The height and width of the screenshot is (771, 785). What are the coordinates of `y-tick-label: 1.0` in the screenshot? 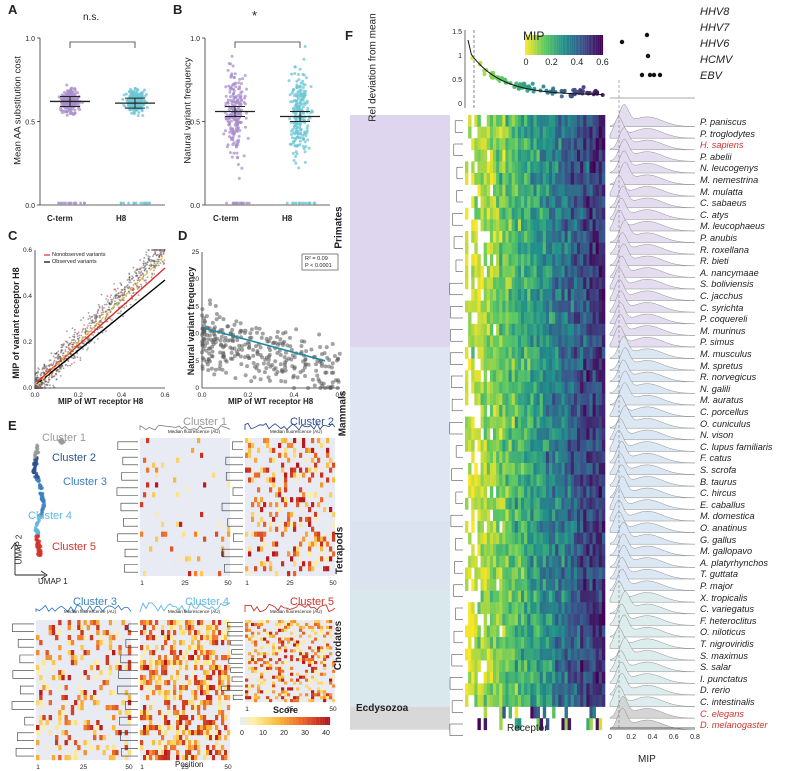 It's located at (30, 39).